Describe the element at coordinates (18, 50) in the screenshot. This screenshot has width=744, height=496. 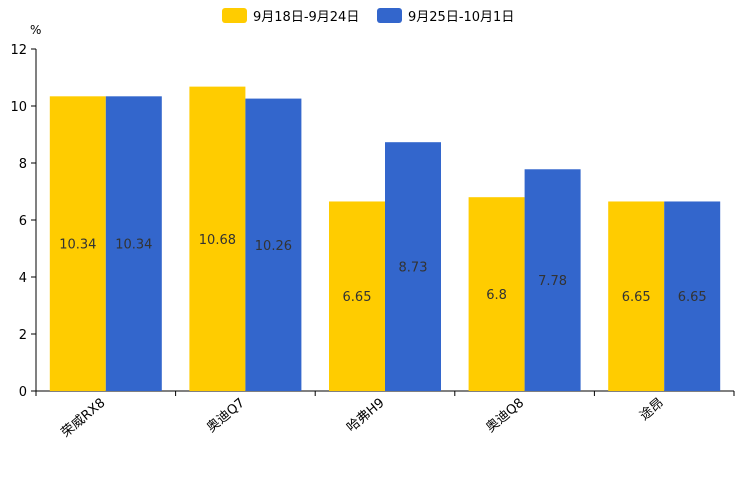
I see `y-tick-label: 12` at that location.